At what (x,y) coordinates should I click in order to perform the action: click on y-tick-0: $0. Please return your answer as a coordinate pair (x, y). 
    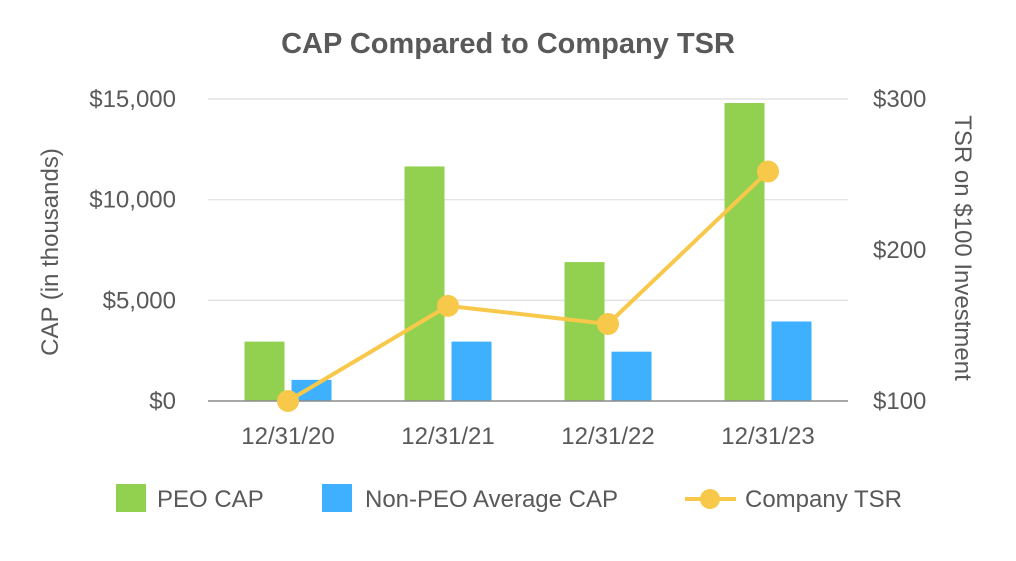
    Looking at the image, I should click on (162, 401).